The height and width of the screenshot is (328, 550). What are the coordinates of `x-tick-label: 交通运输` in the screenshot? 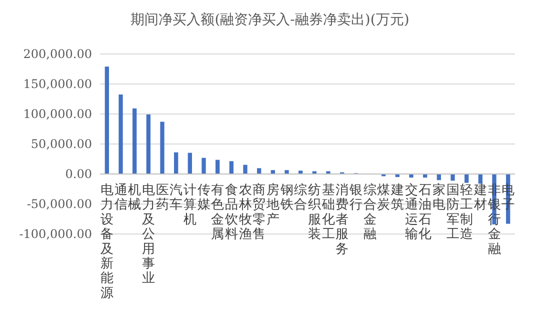 It's located at (411, 212).